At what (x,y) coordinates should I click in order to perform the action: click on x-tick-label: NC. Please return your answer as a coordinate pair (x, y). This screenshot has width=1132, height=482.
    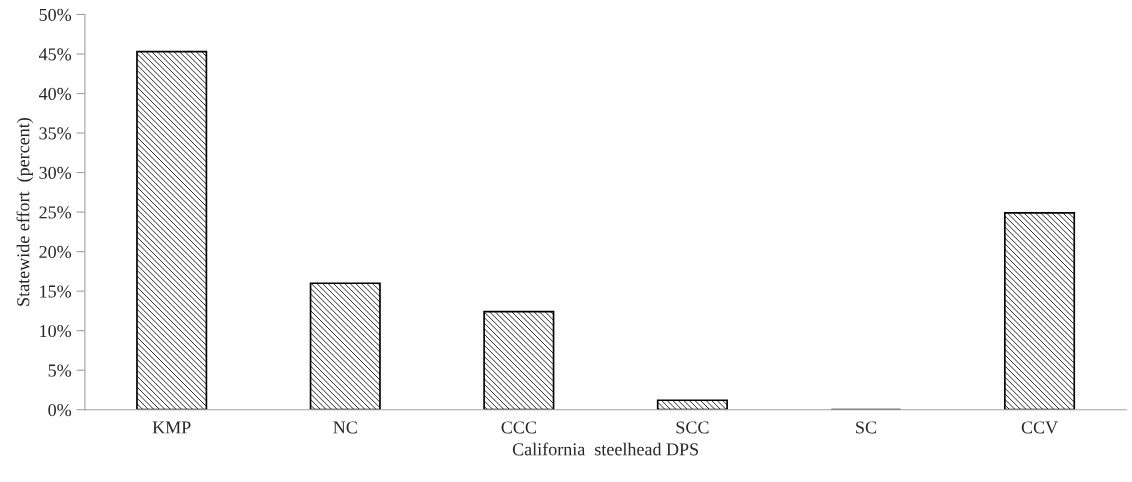
    Looking at the image, I should click on (345, 427).